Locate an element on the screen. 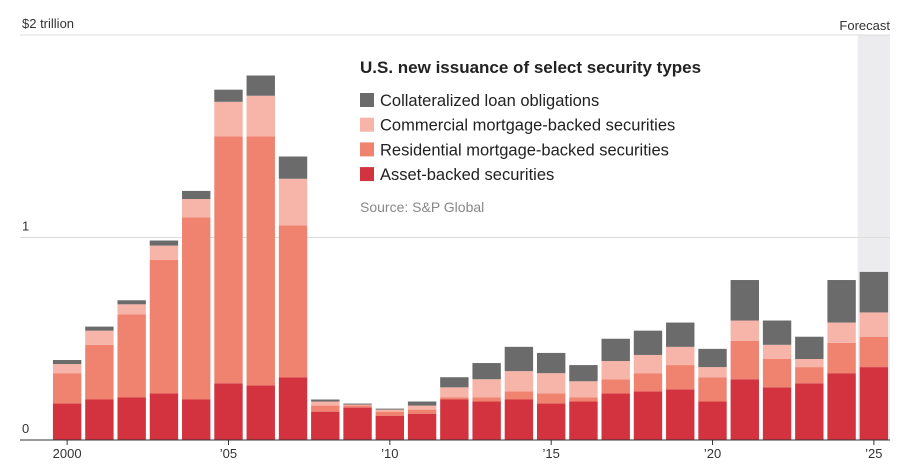 The width and height of the screenshot is (910, 469). source: Source: S&P Global is located at coordinates (422, 207).